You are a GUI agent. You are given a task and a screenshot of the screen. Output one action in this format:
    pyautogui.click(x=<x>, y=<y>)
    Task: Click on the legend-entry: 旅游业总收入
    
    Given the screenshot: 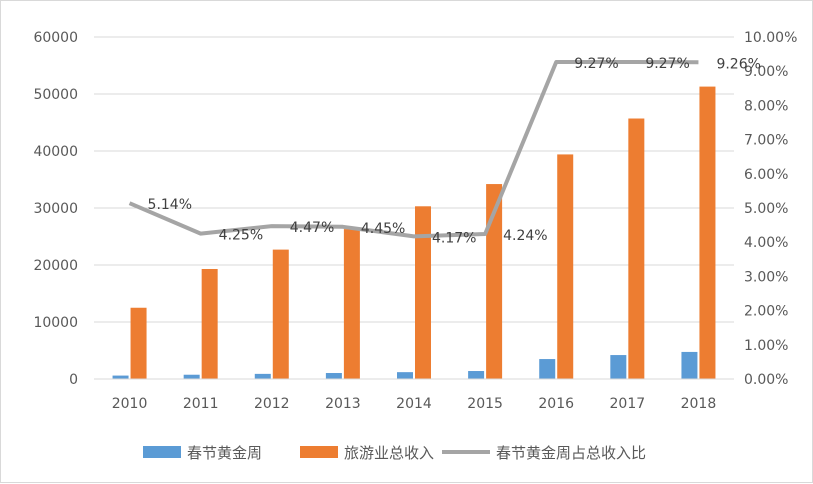 What is the action you would take?
    pyautogui.click(x=389, y=453)
    